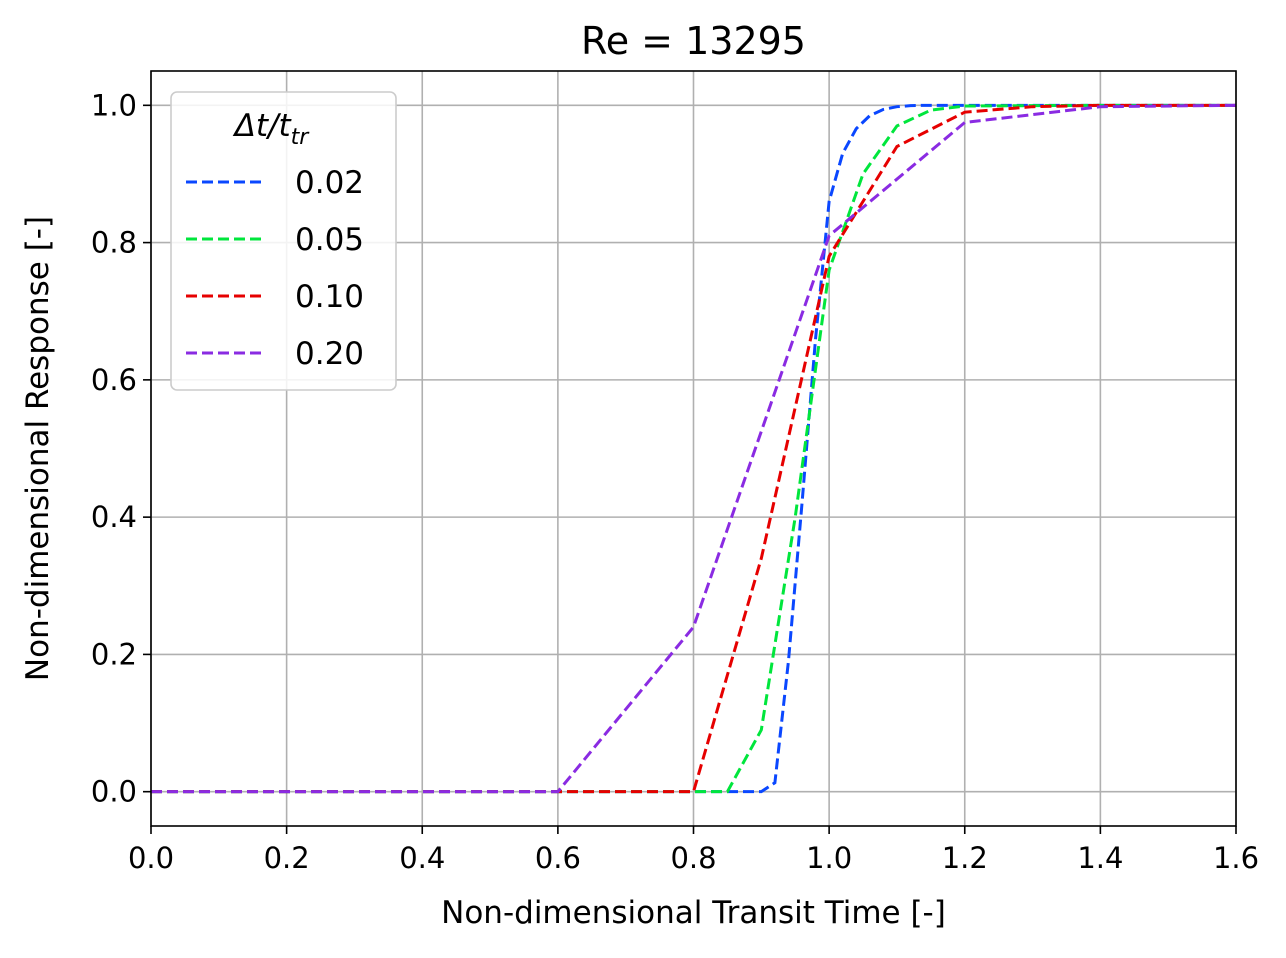 This screenshot has width=1286, height=958. I want to click on legend-label: 0.02, so click(329, 183).